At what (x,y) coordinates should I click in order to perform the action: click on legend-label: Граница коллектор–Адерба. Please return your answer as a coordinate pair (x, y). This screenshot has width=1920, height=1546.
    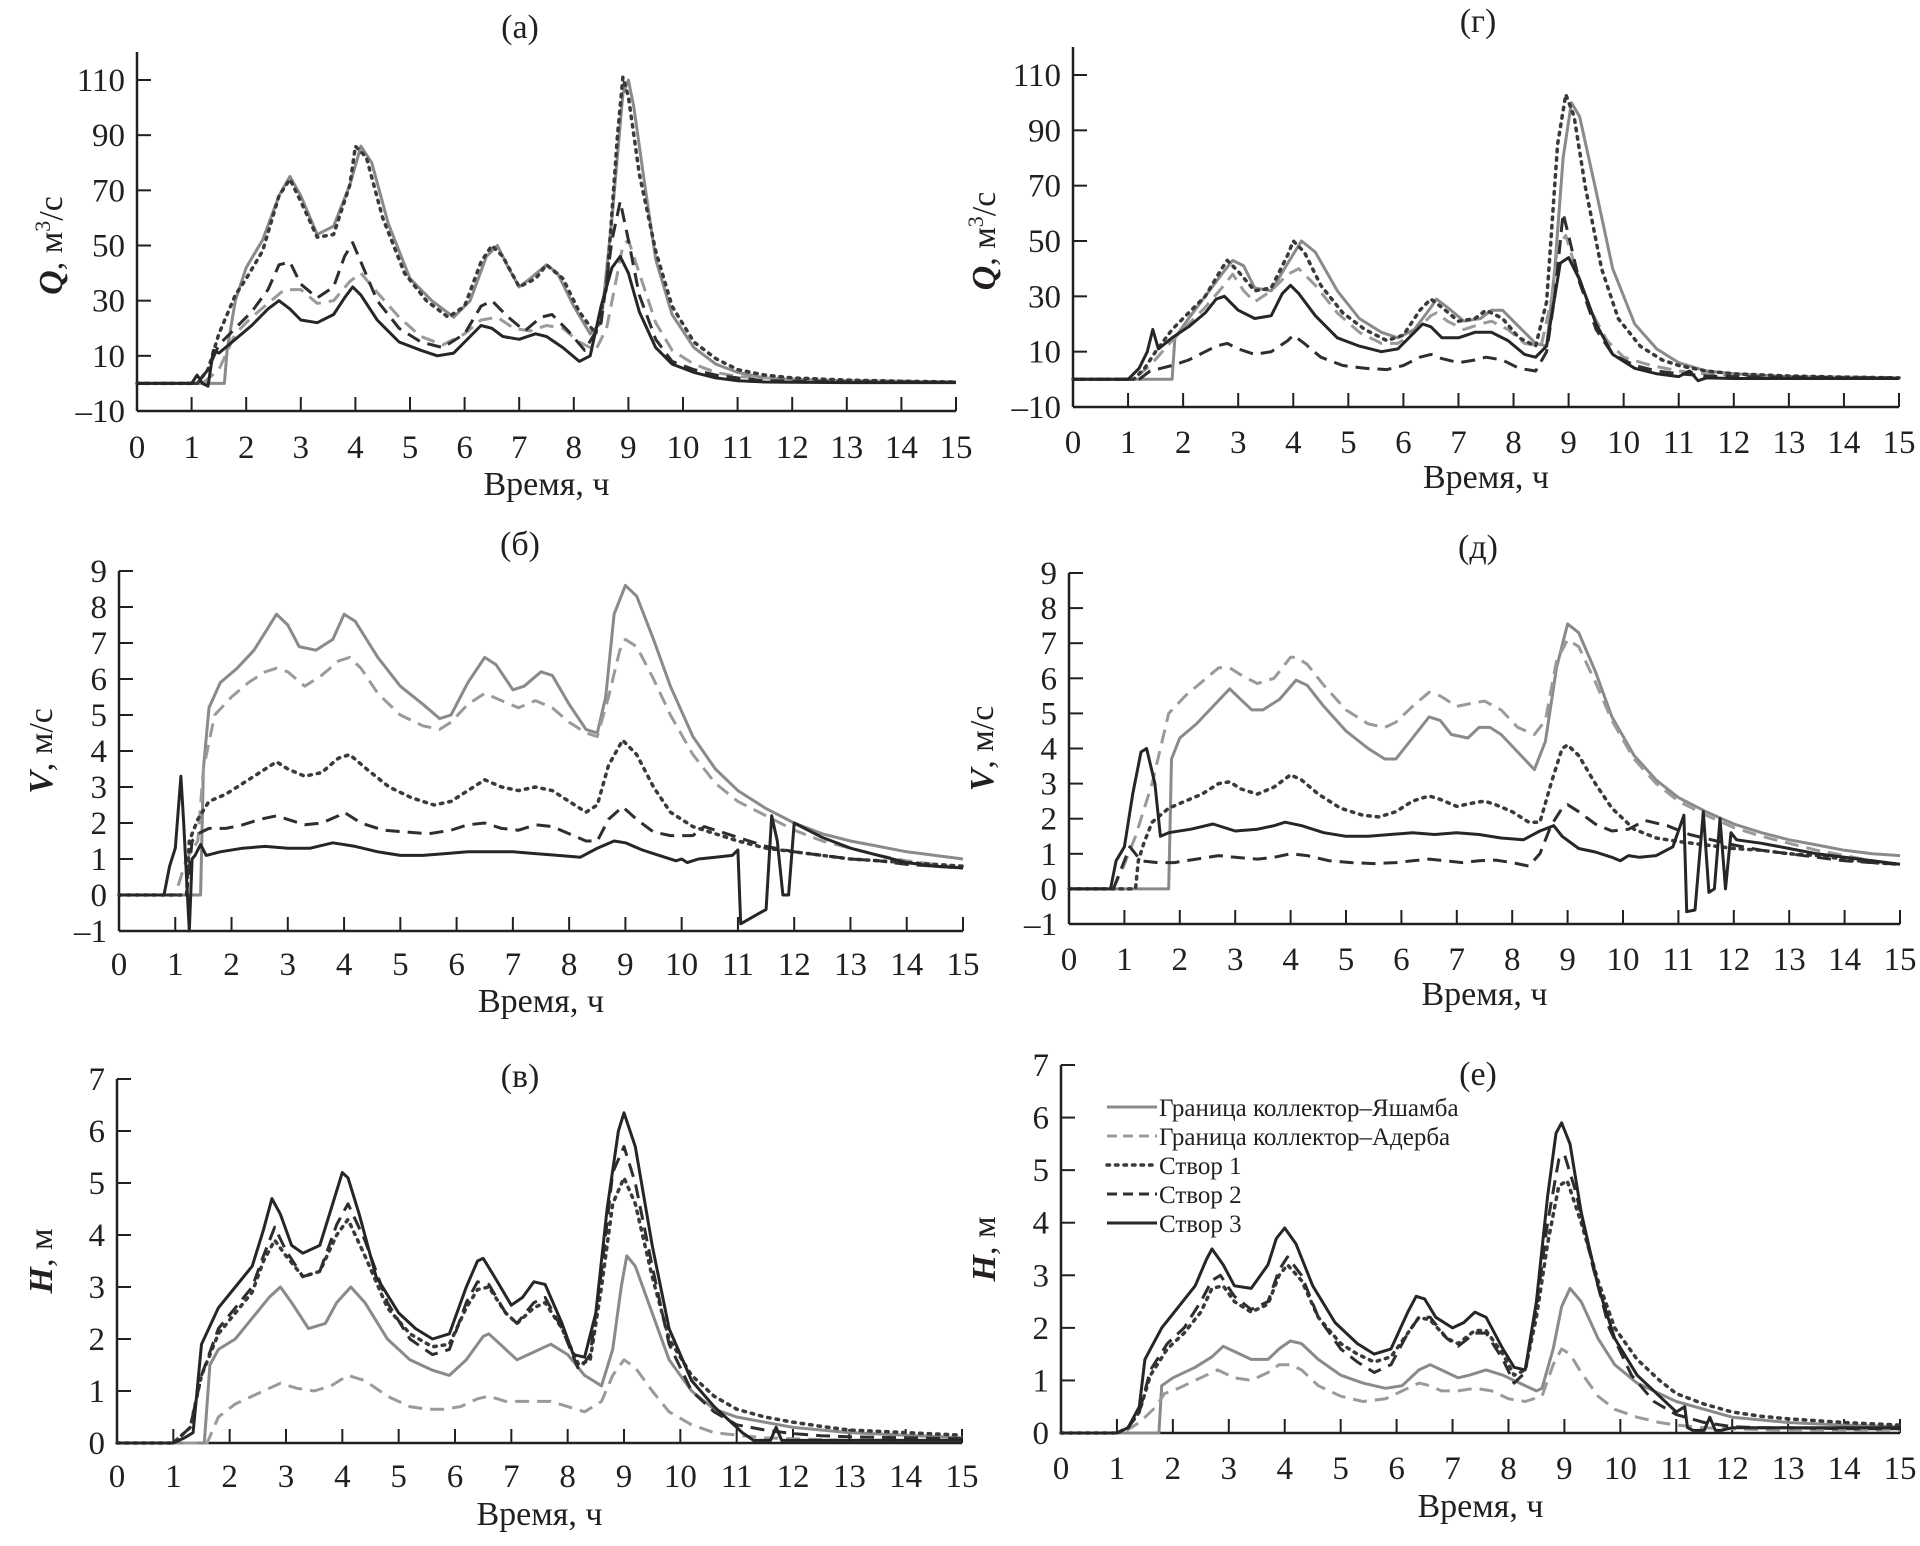
    Looking at the image, I should click on (1304, 1137).